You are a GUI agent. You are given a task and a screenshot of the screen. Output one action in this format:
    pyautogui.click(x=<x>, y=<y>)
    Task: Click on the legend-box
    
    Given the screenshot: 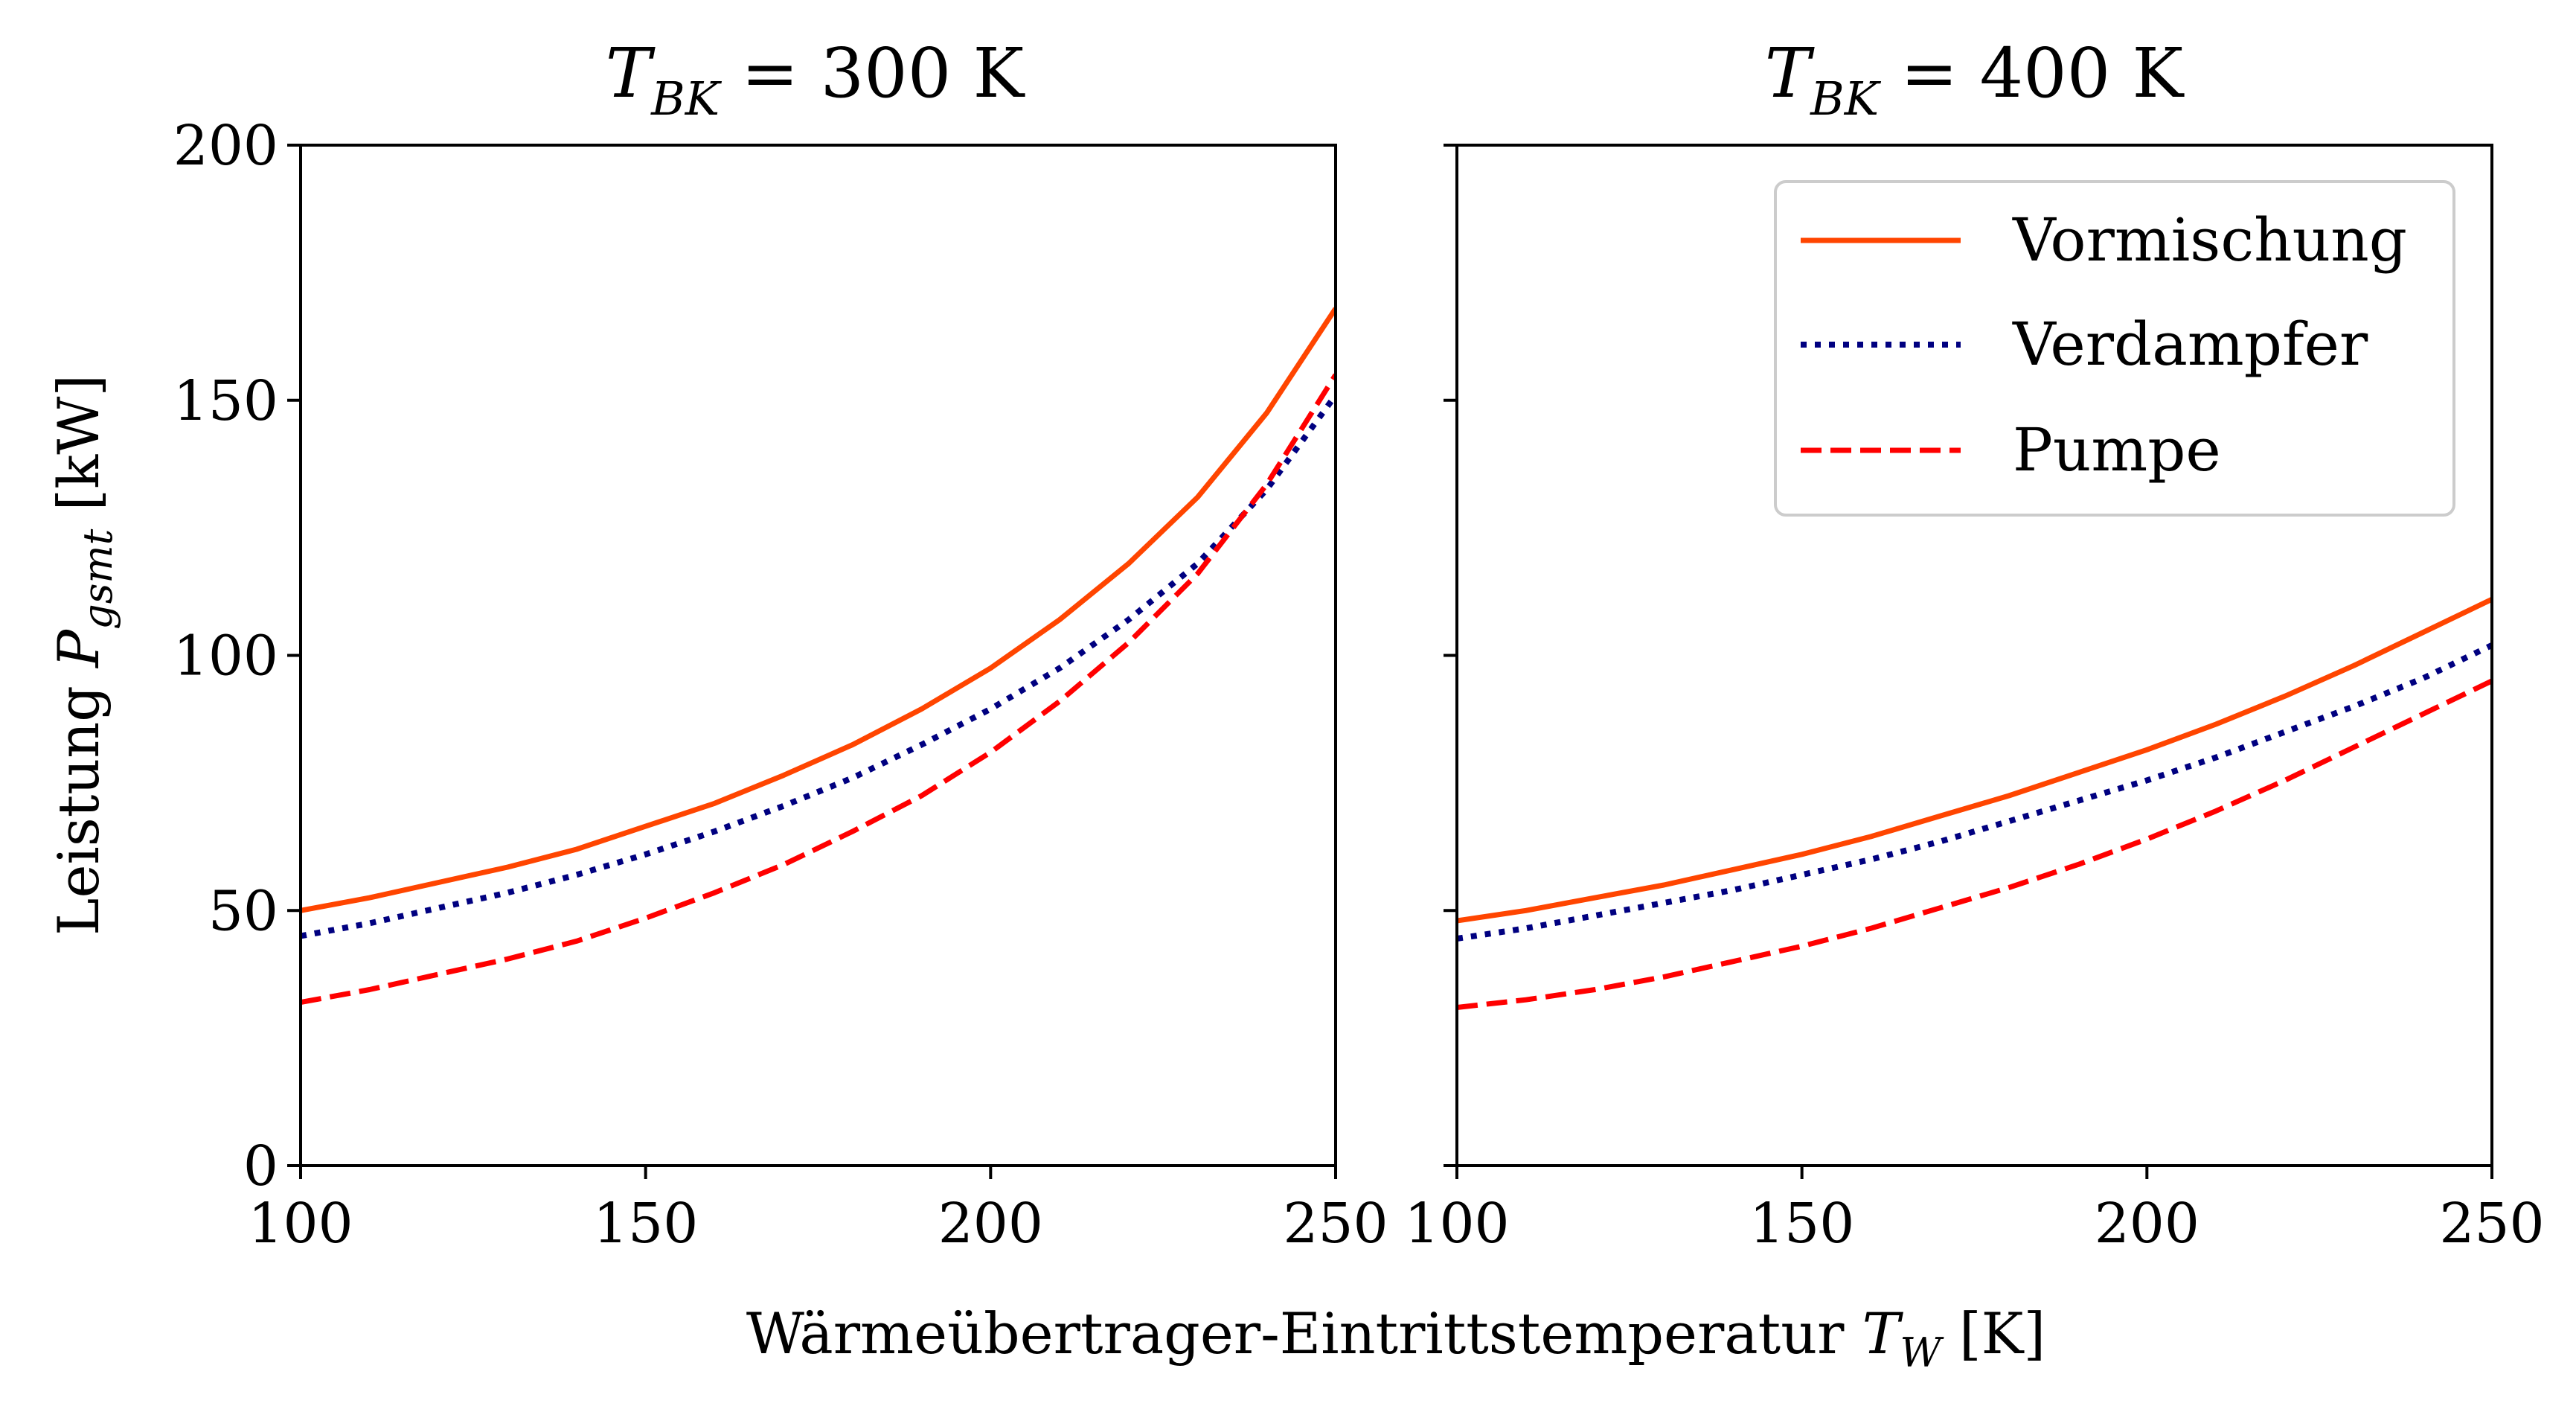 What is the action you would take?
    pyautogui.click(x=2114, y=348)
    